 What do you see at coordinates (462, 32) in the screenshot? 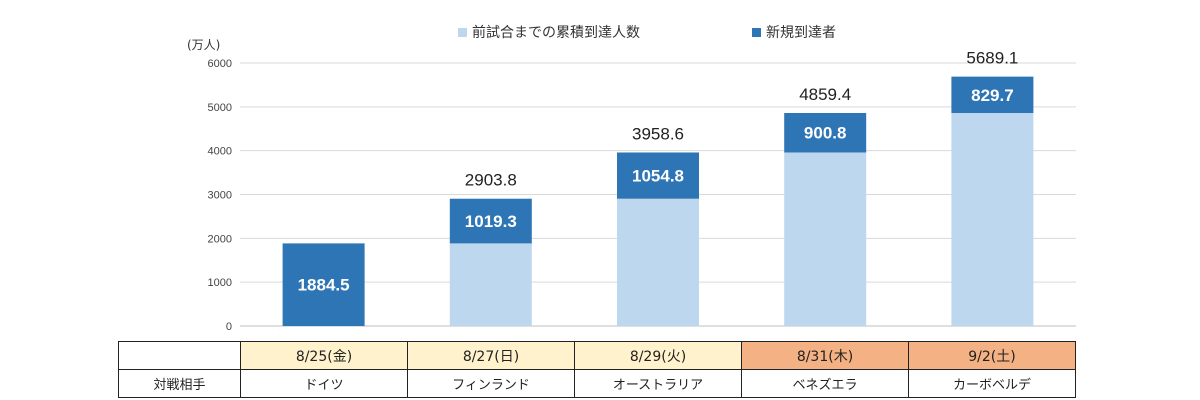
I see `legend-swatch-cumulative` at bounding box center [462, 32].